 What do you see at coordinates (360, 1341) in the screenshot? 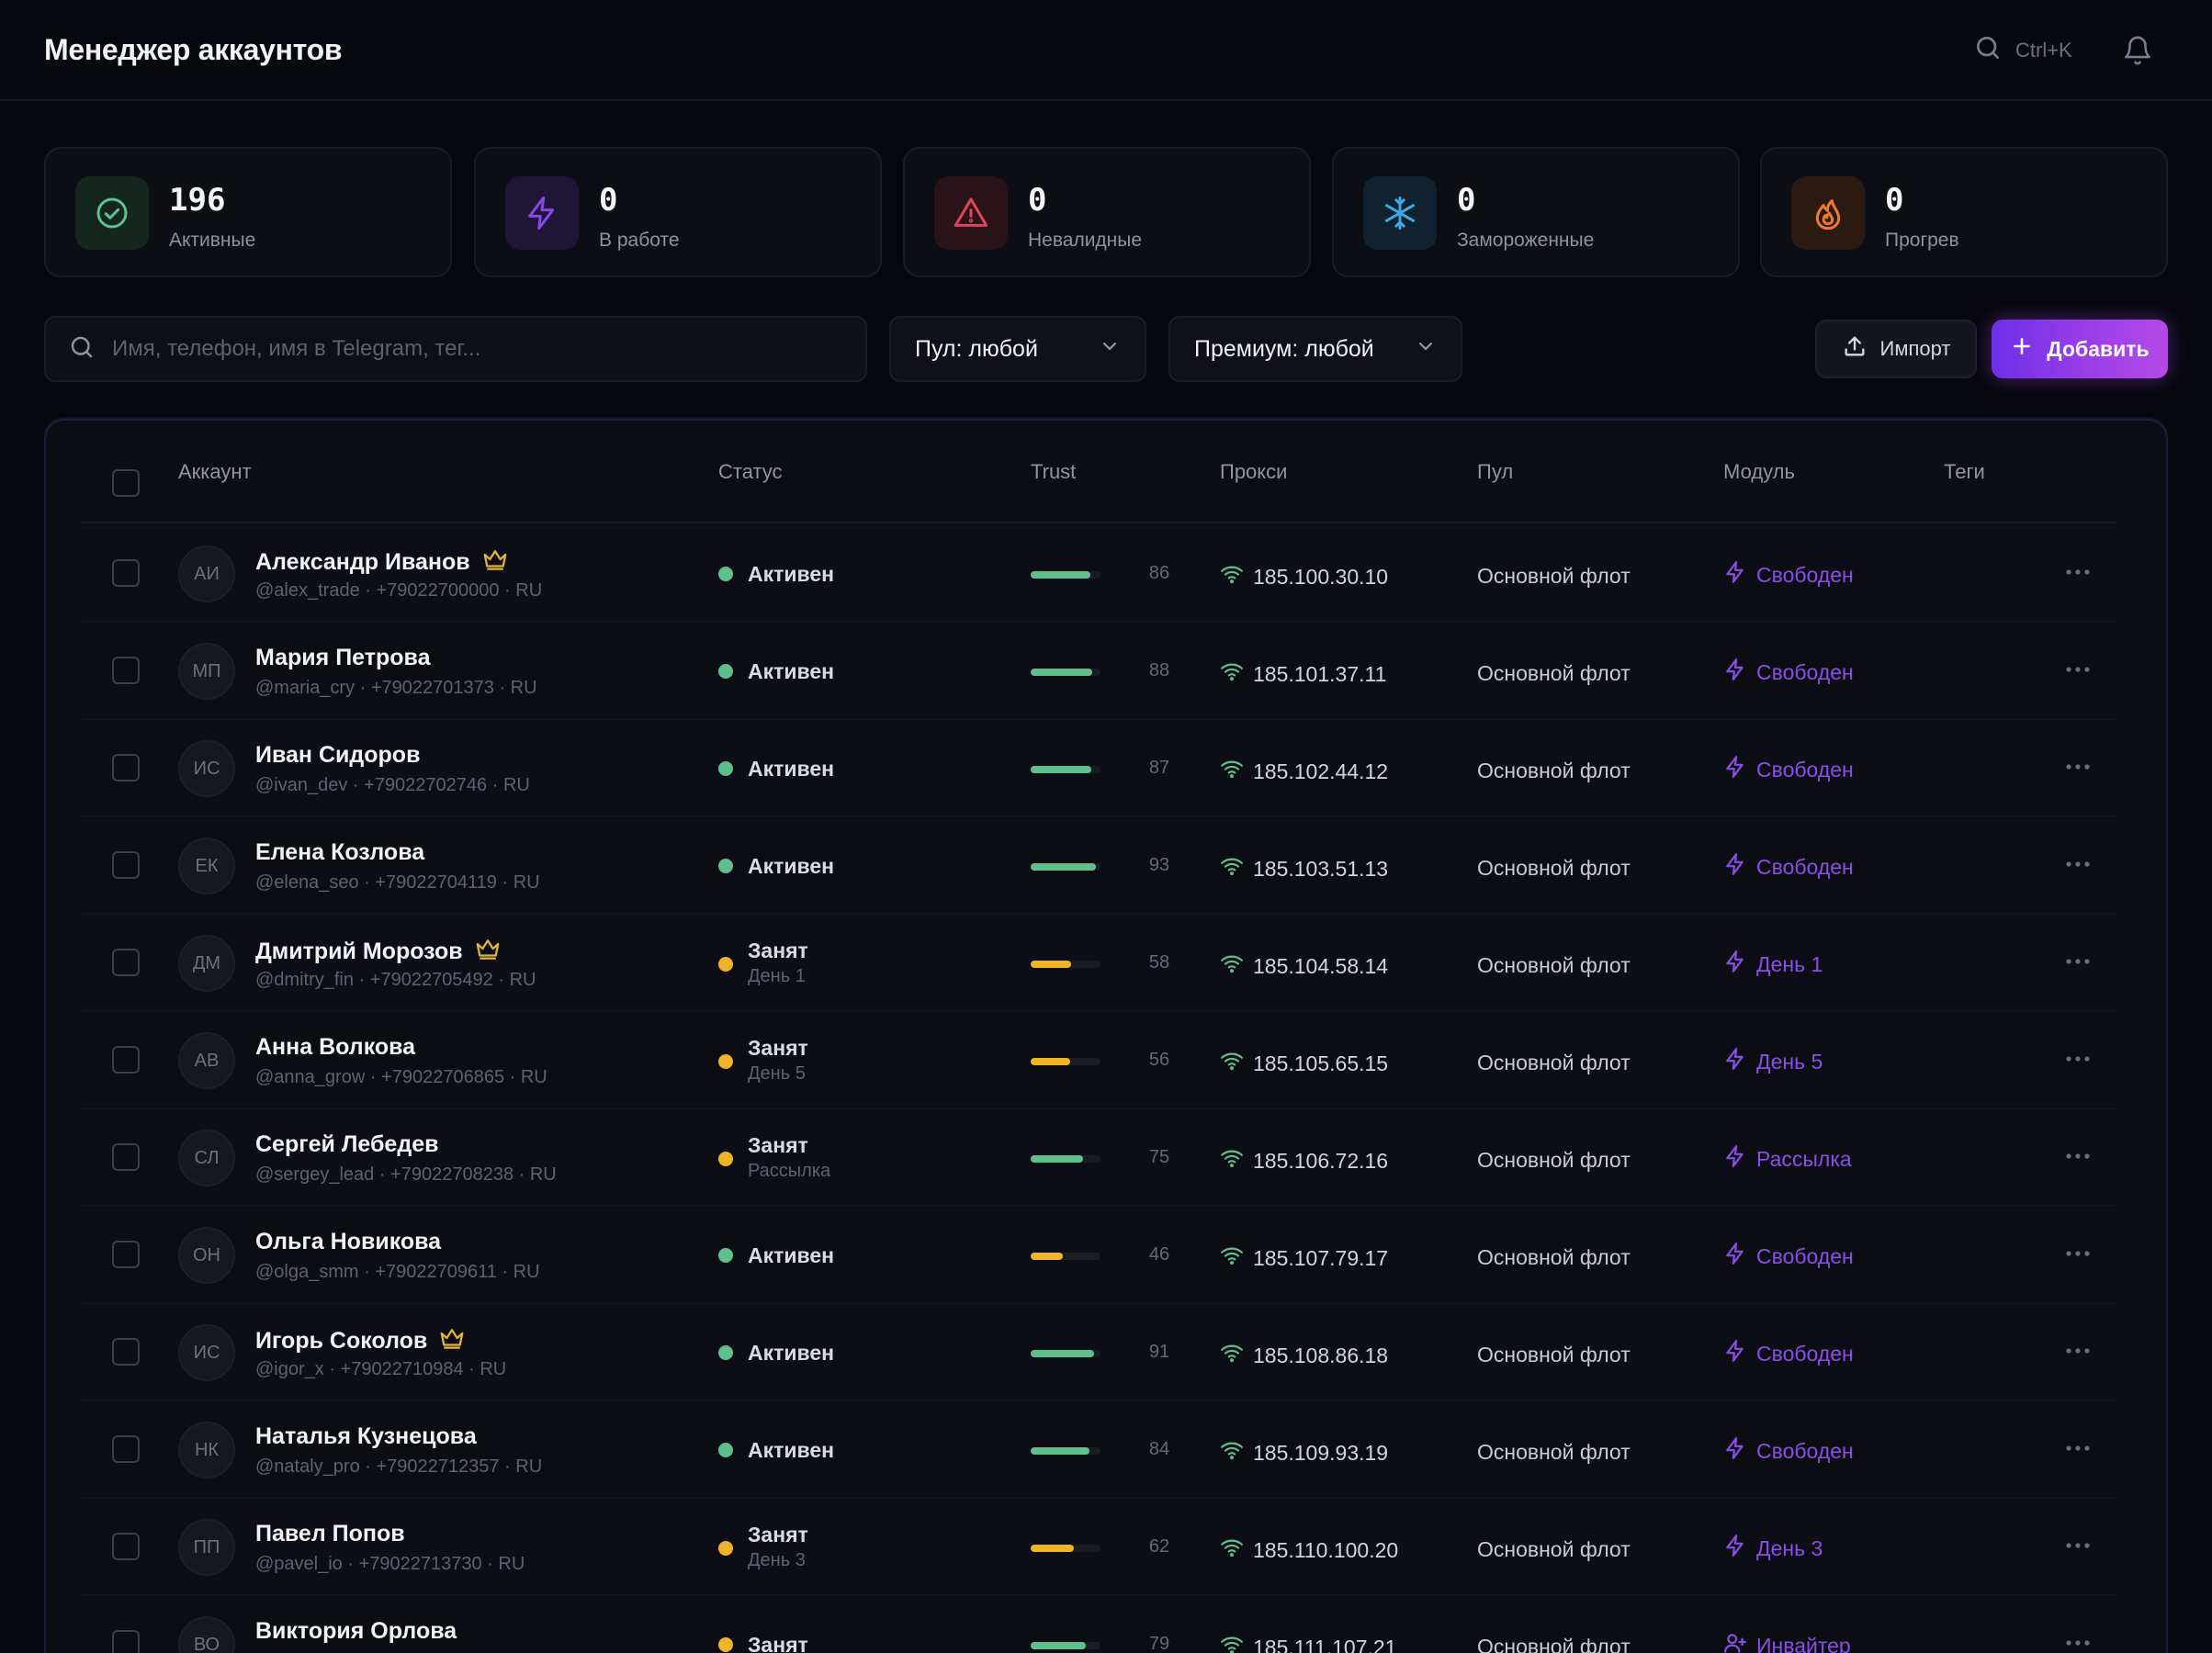
I see `account-name: Игорь Соколов` at bounding box center [360, 1341].